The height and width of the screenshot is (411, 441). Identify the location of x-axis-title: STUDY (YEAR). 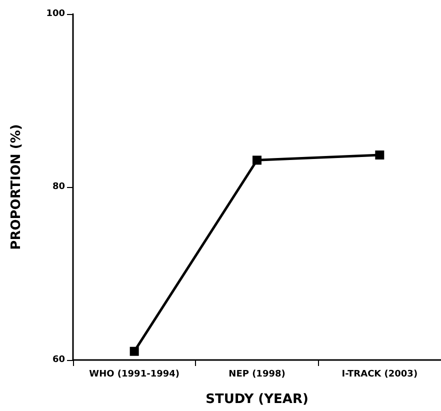
(257, 399).